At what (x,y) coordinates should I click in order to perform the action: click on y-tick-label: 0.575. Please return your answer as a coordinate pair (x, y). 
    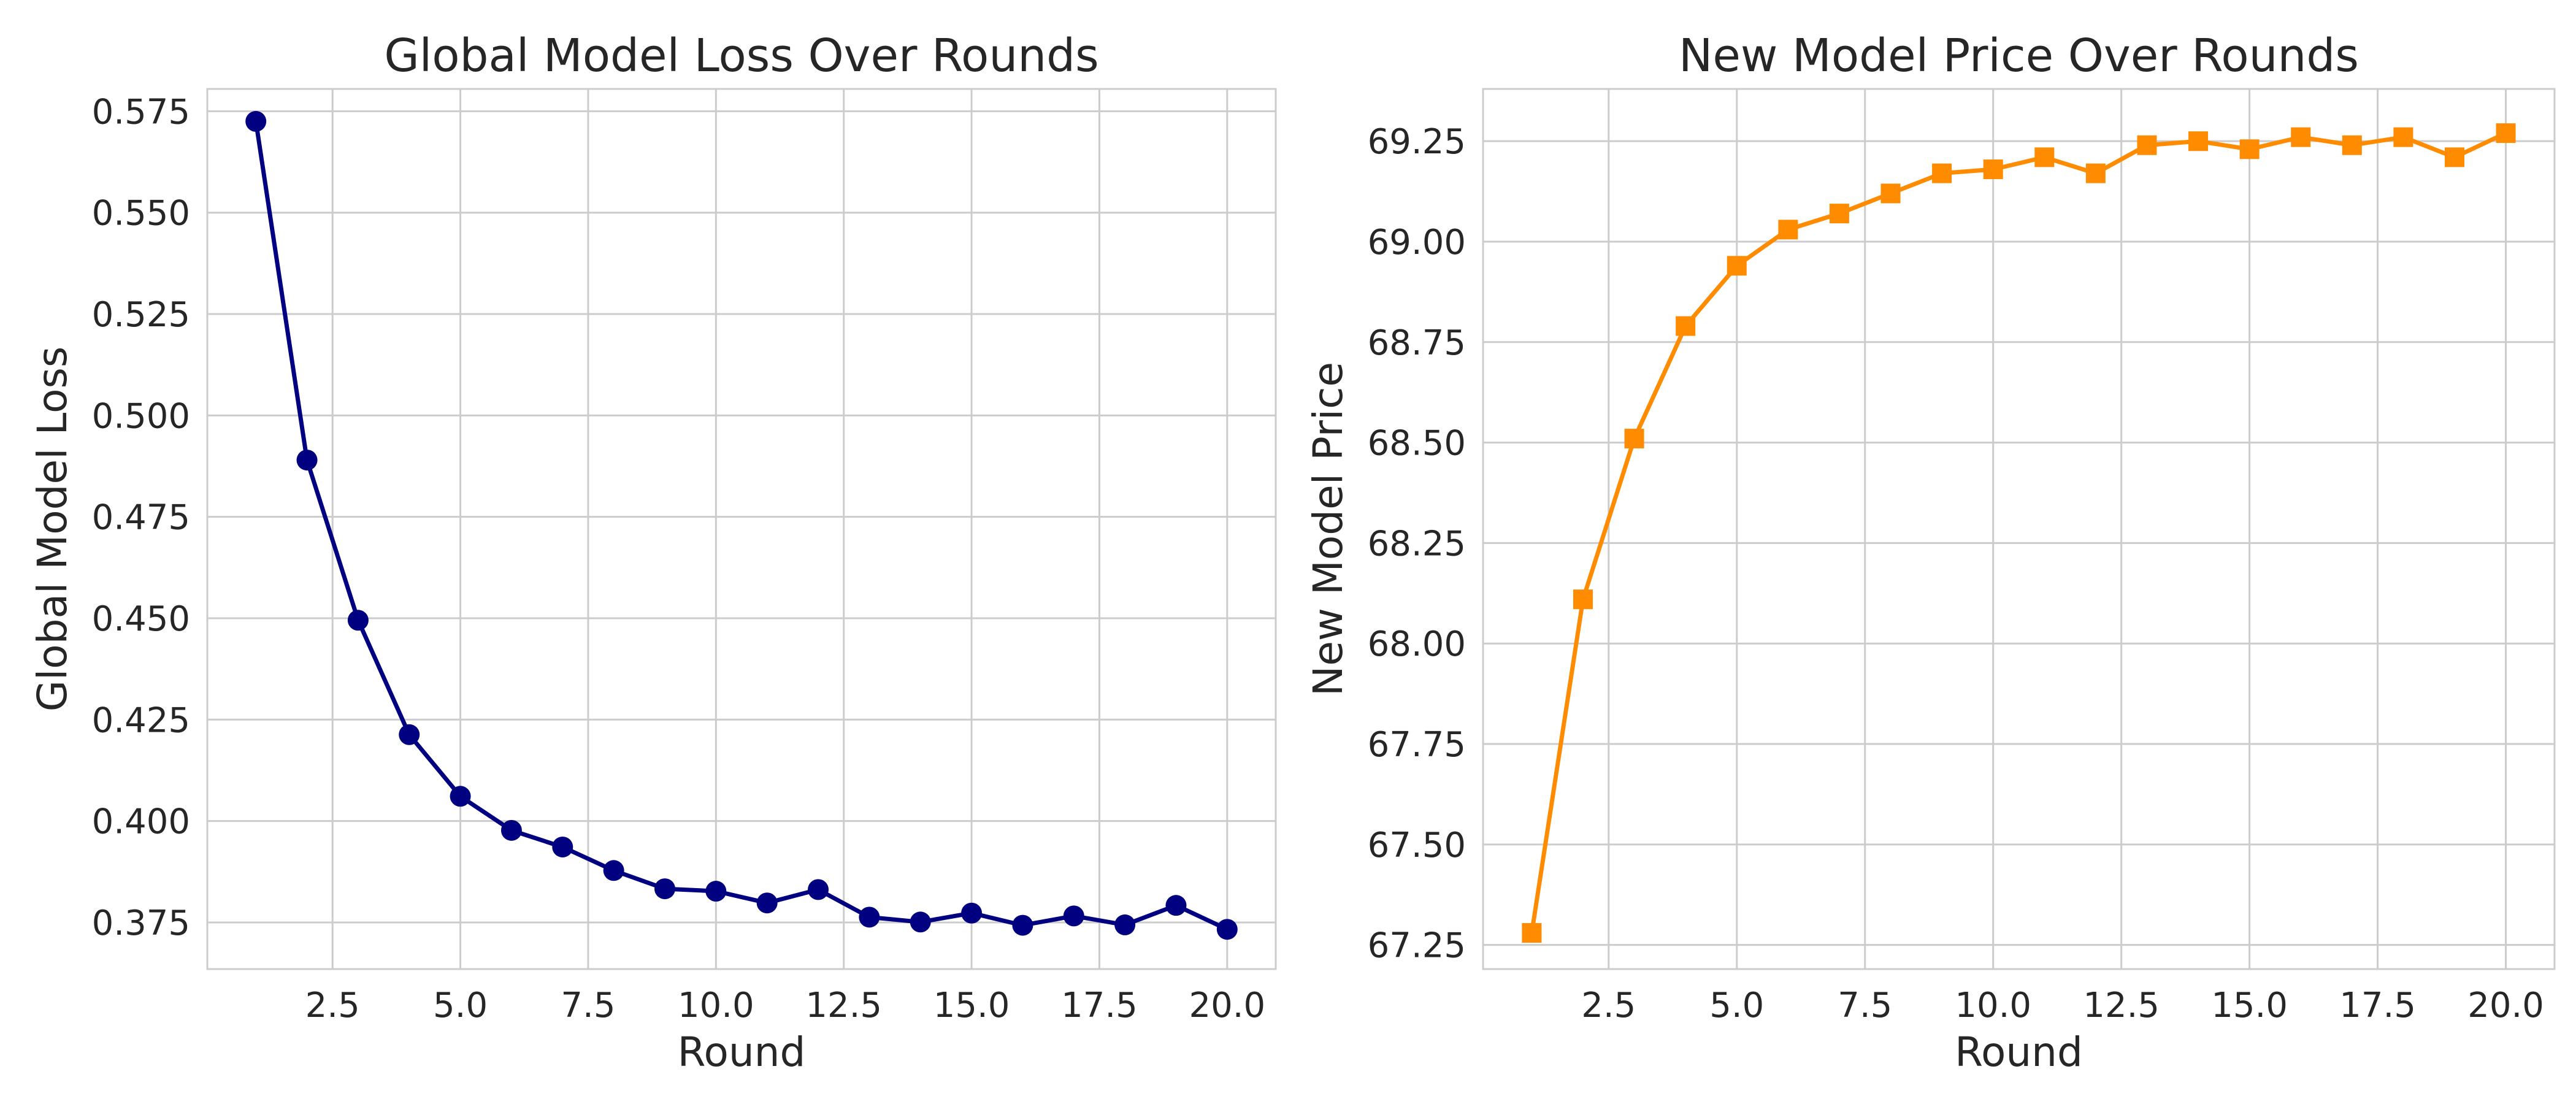
    Looking at the image, I should click on (141, 112).